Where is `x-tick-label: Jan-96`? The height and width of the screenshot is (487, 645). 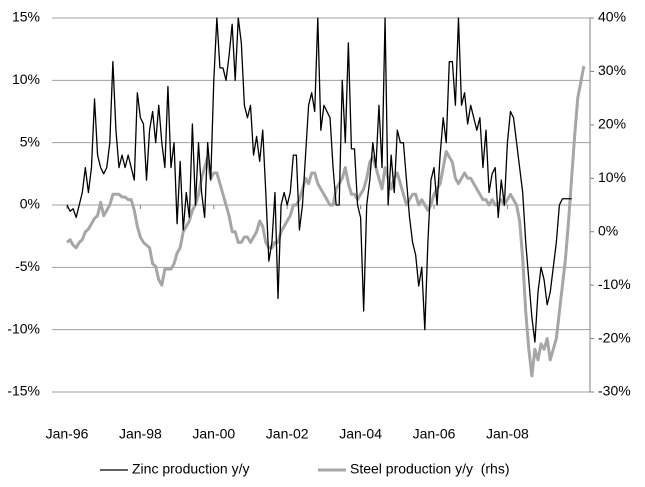
x-tick-label: Jan-96 is located at coordinates (67, 434).